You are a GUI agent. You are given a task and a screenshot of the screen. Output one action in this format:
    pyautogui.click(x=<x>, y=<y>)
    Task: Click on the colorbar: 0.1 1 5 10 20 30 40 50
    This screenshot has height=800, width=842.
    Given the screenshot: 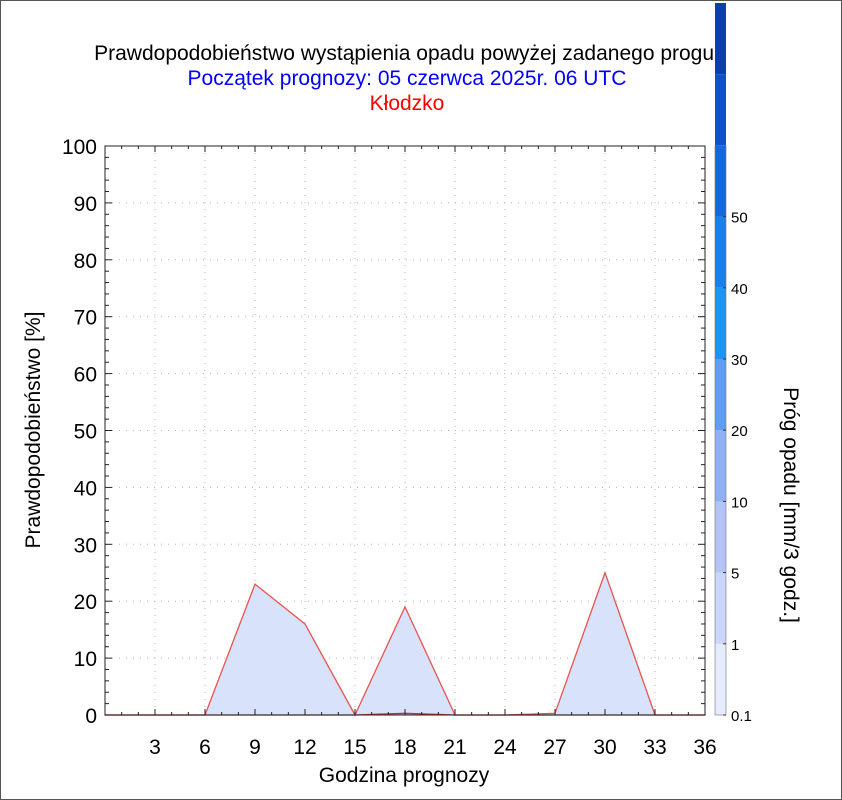 What is the action you would take?
    pyautogui.click(x=733, y=364)
    